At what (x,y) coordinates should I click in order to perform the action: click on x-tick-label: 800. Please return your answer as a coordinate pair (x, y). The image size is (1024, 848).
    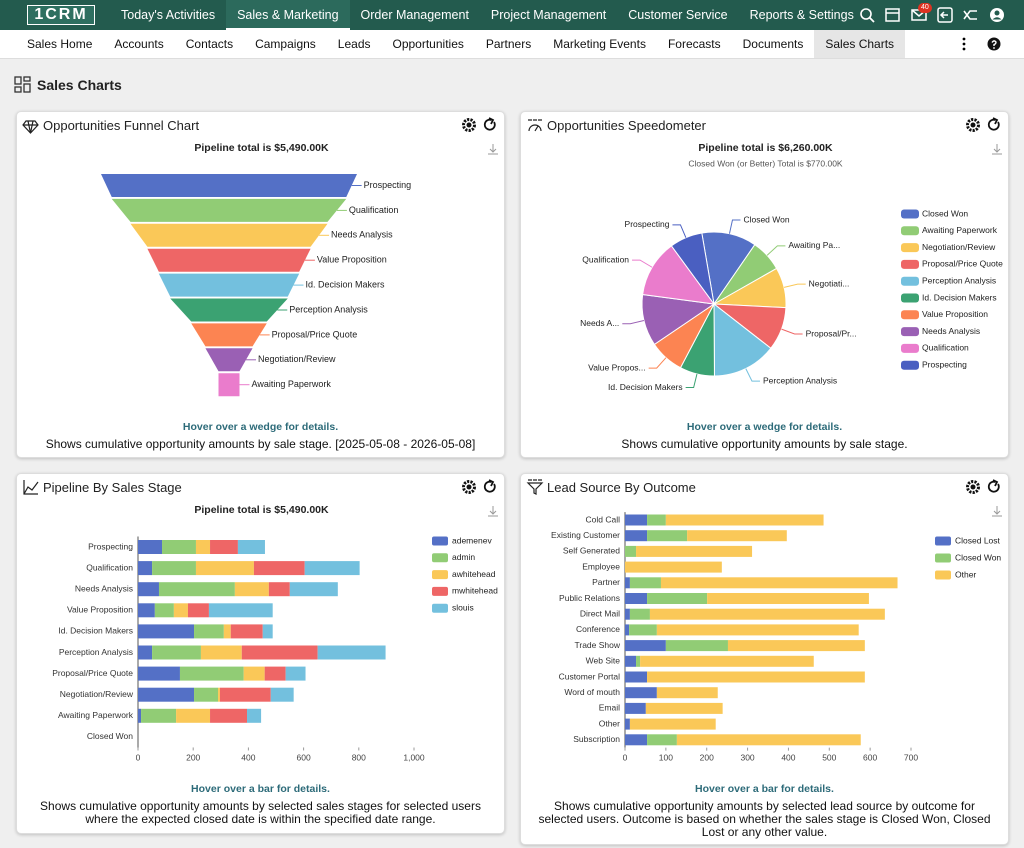
    Looking at the image, I should click on (359, 757).